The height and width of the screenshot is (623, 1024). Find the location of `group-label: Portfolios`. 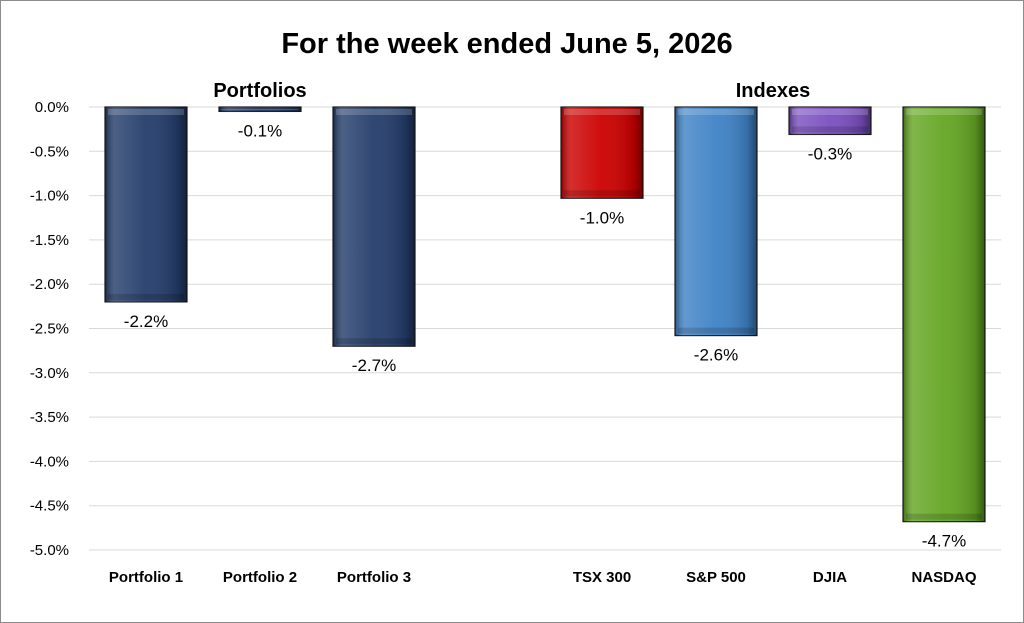

group-label: Portfolios is located at coordinates (259, 91).